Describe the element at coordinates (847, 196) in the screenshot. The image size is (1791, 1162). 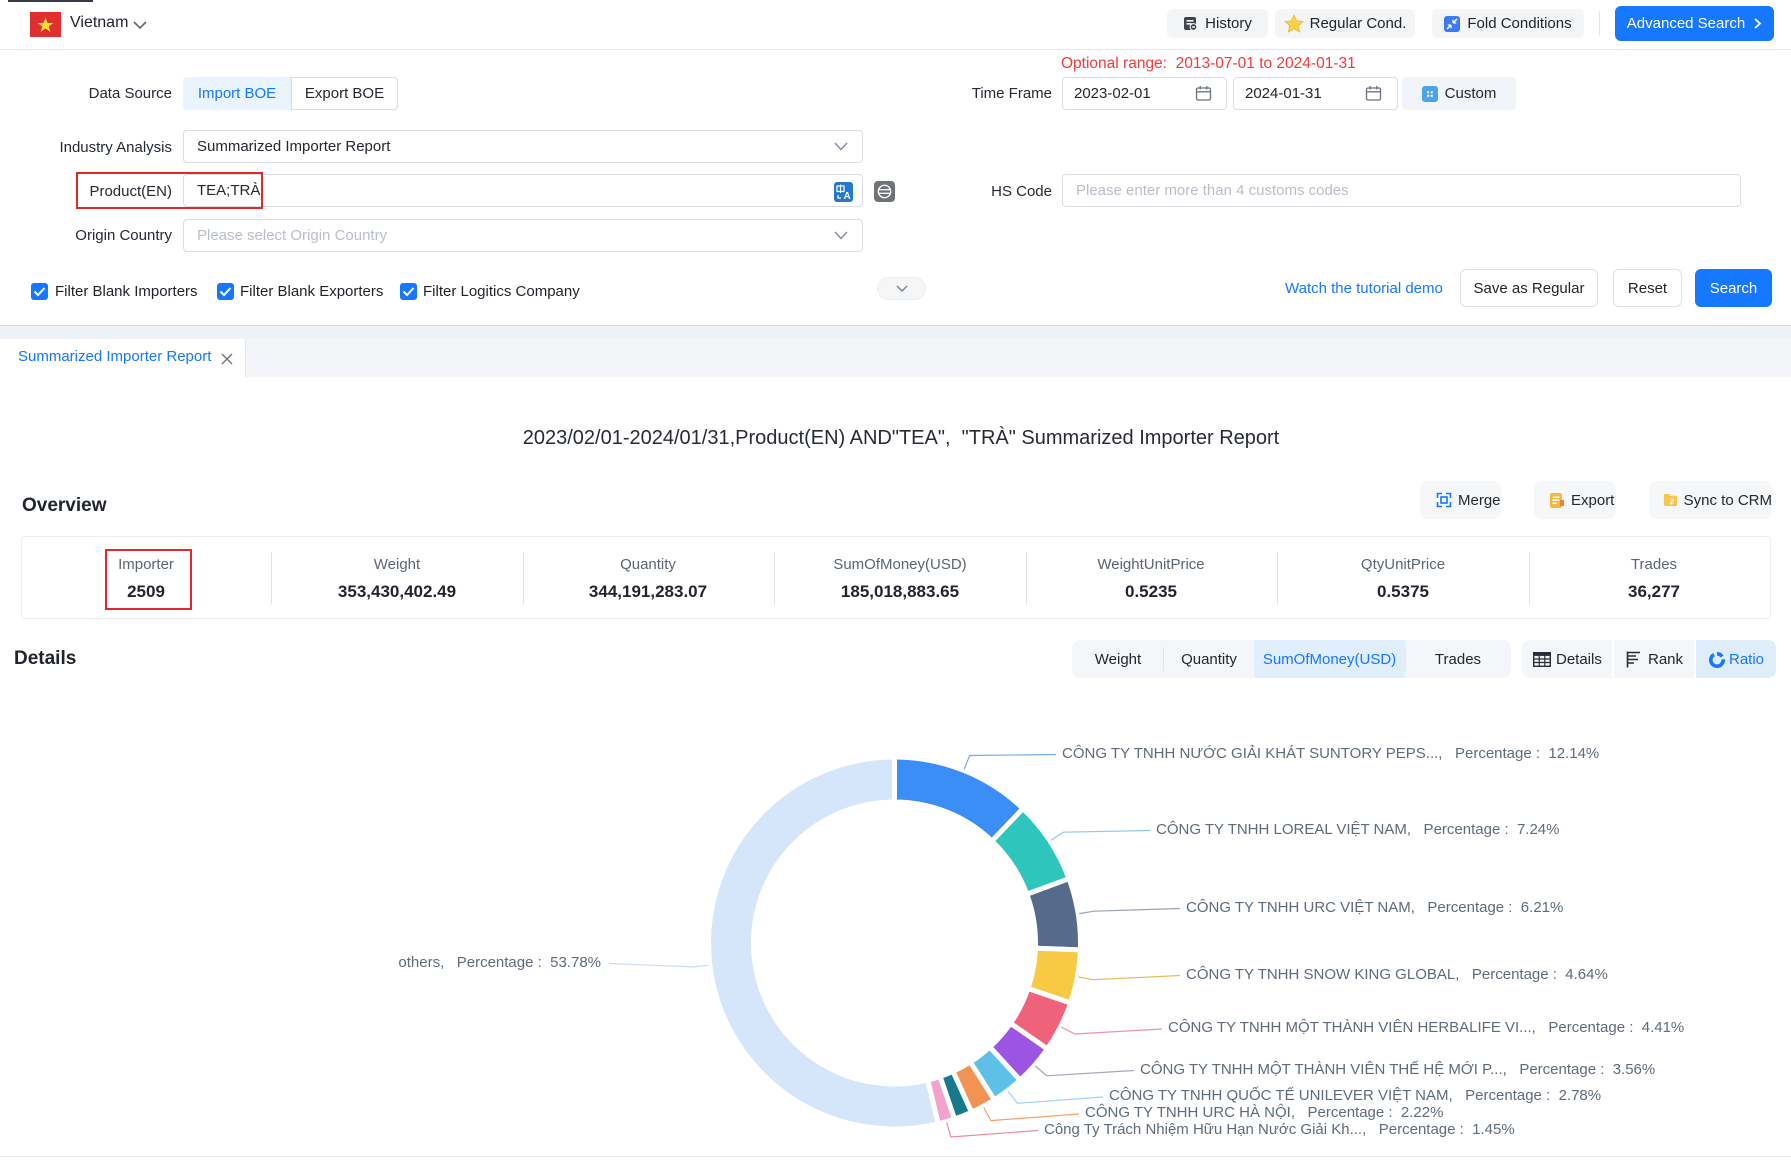
I see `svg-text: A` at that location.